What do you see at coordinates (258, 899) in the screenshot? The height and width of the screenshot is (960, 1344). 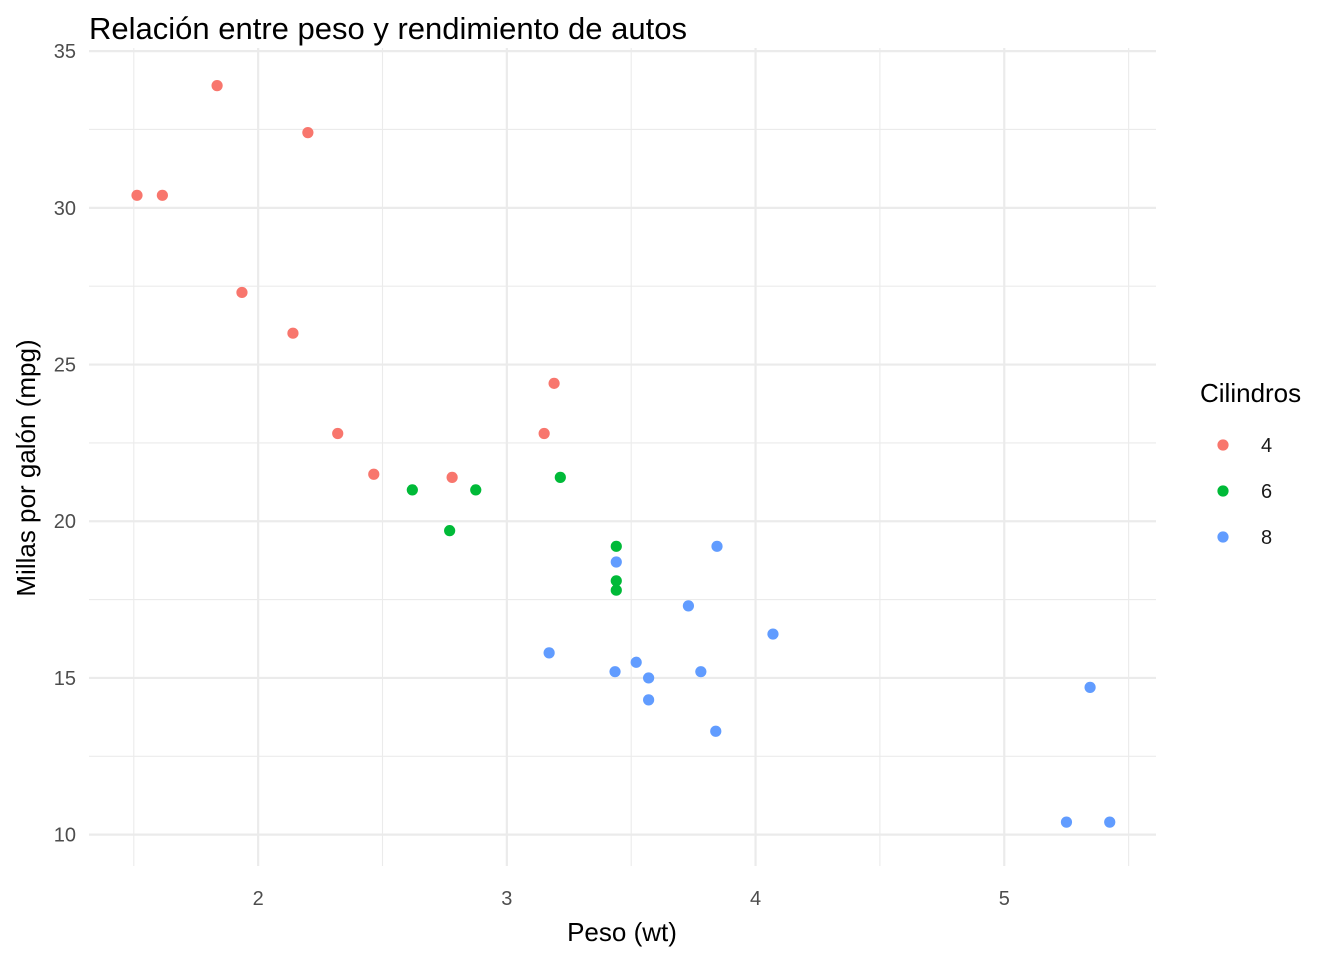 I see `x-tick-label: 2` at bounding box center [258, 899].